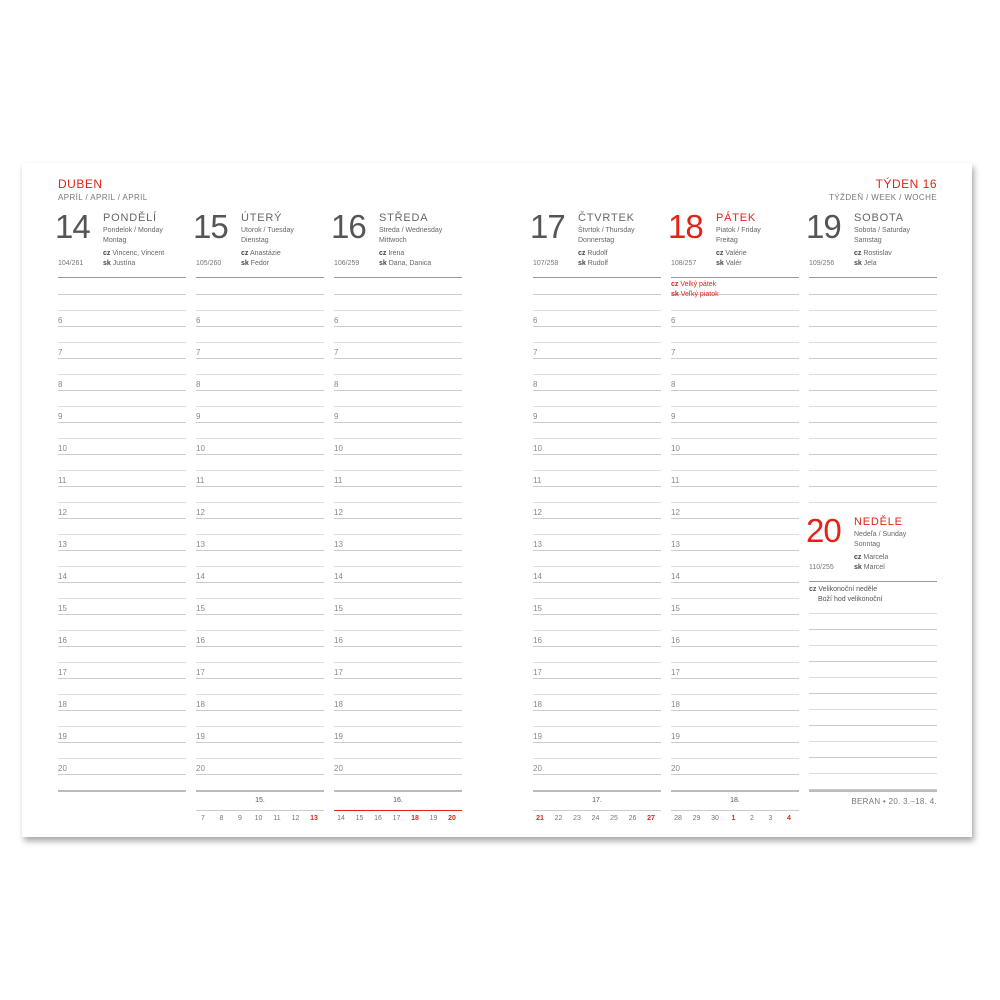  I want to click on mini-calendar-day: 14, so click(341, 818).